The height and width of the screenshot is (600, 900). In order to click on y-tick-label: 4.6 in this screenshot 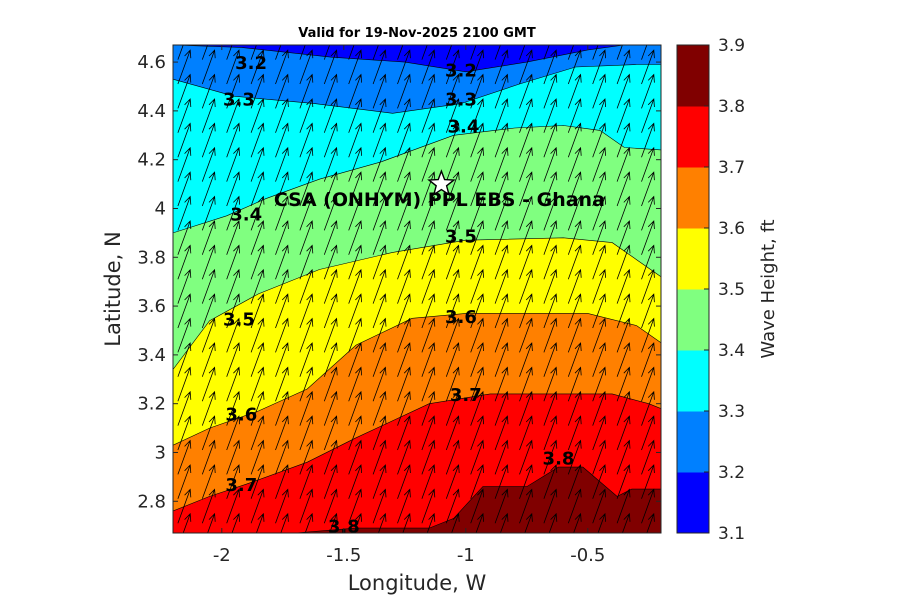, I will do `click(151, 62)`.